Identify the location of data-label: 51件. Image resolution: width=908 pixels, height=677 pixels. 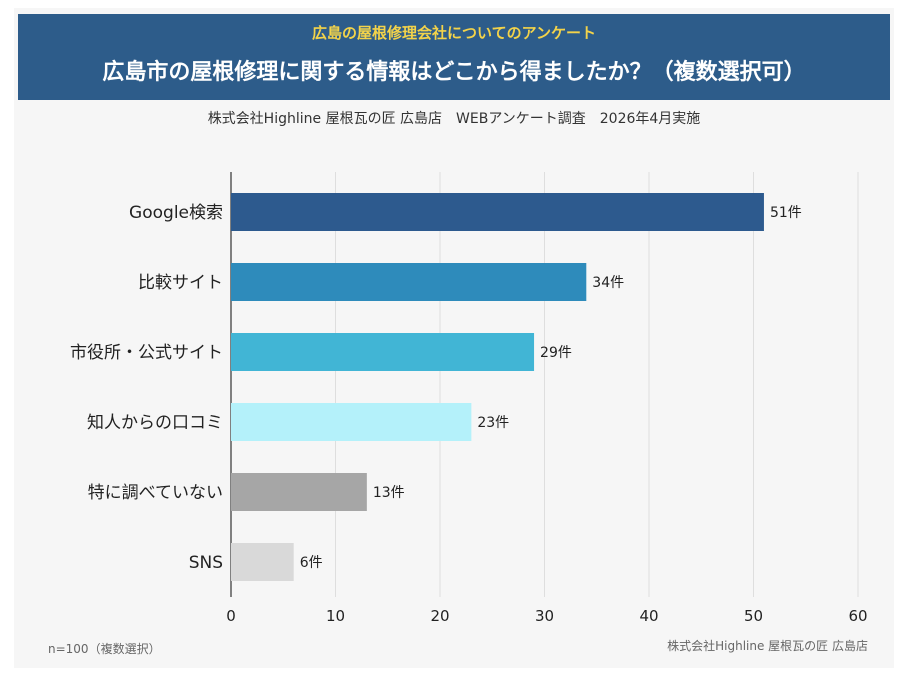
(786, 213).